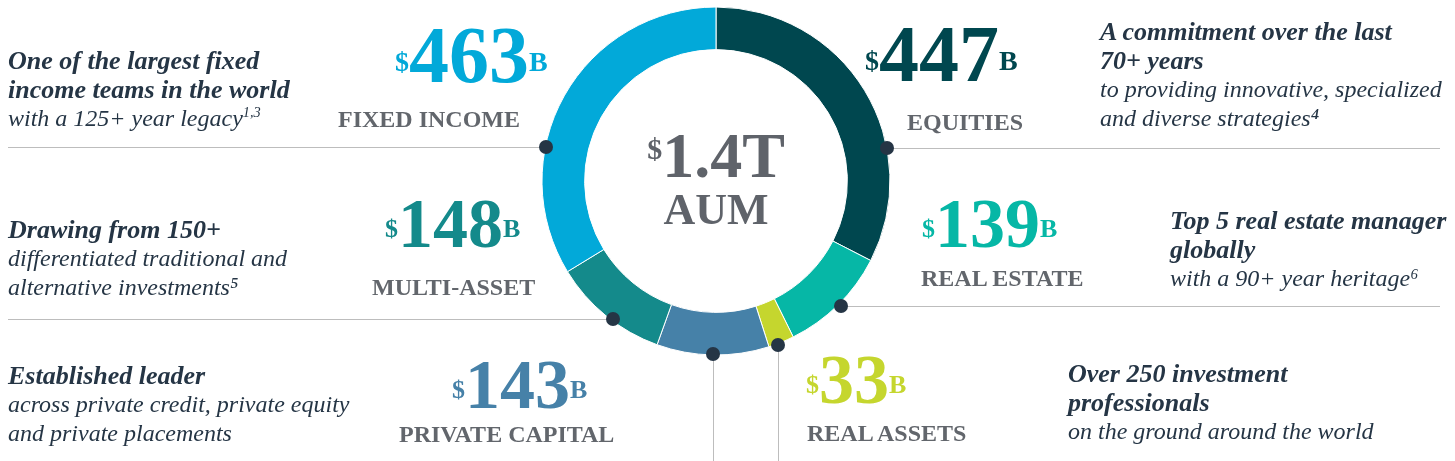 Image resolution: width=1455 pixels, height=461 pixels. I want to click on data-label: $^{$}$33$^{B}$, so click(856, 380).